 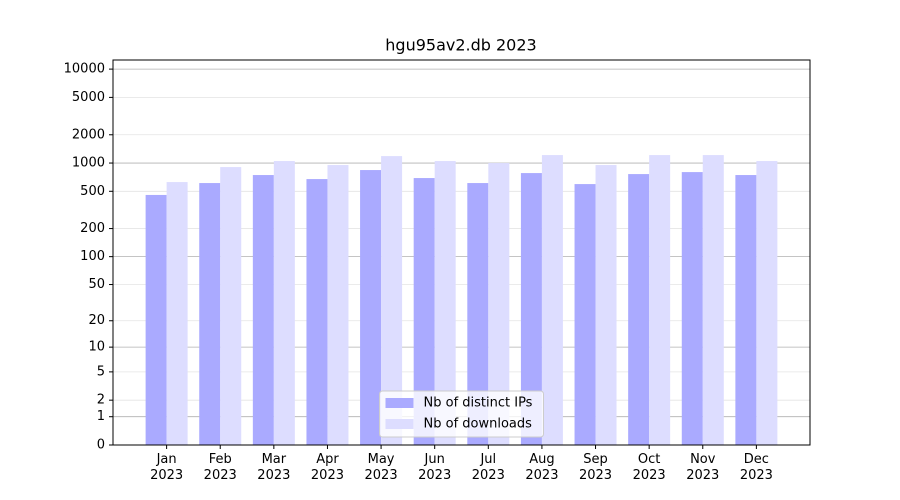 I want to click on x-tick-label: Sep 2023, so click(x=595, y=467).